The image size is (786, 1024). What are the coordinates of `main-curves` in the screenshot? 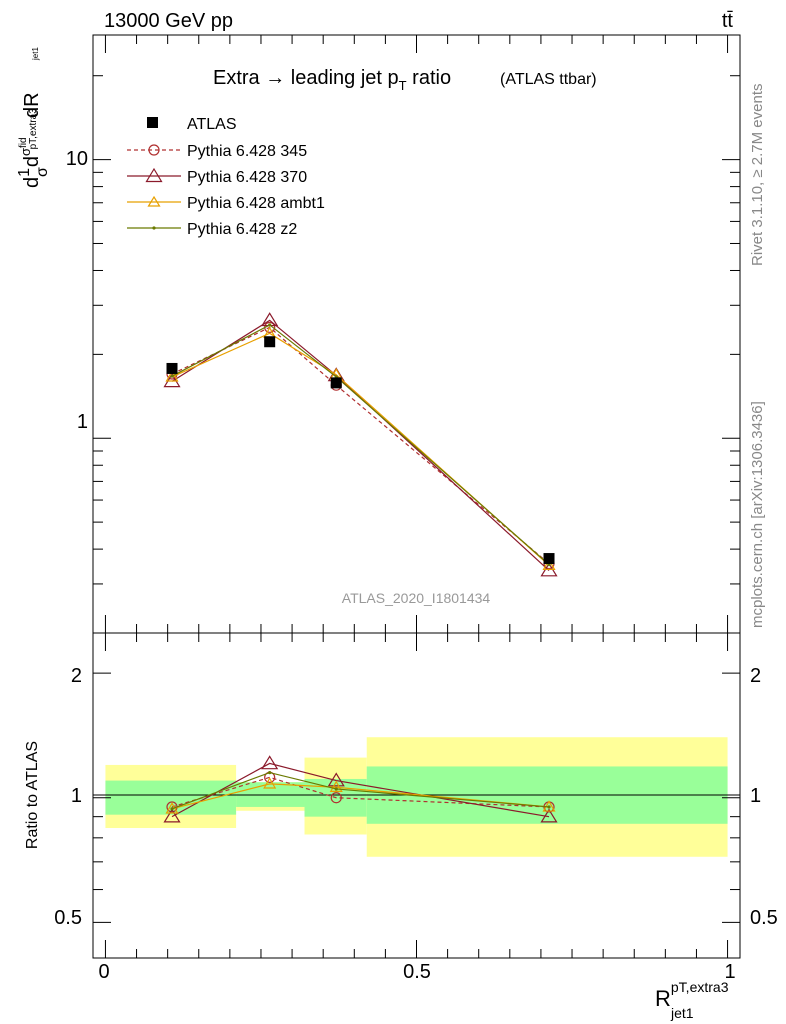 It's located at (360, 444).